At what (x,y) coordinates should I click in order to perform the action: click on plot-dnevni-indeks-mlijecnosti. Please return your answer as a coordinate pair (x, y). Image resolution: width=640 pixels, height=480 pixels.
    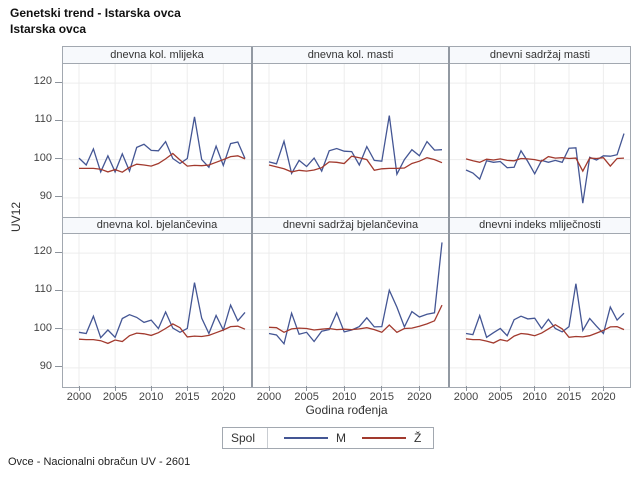
    Looking at the image, I should click on (540, 310).